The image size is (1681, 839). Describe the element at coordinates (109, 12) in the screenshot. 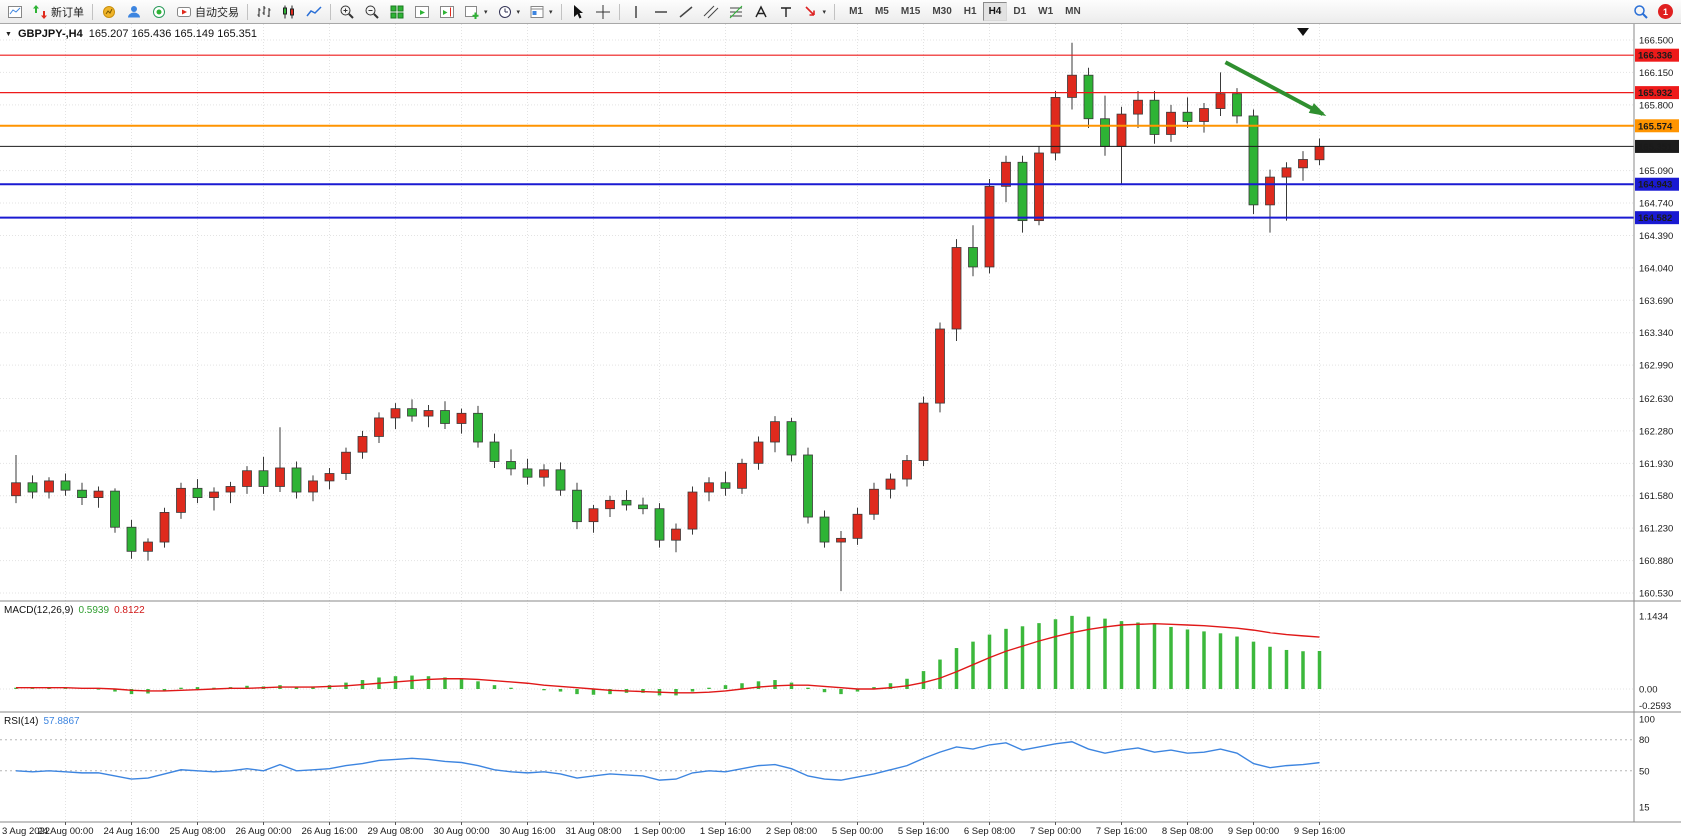

I see `indicators-list-button` at that location.